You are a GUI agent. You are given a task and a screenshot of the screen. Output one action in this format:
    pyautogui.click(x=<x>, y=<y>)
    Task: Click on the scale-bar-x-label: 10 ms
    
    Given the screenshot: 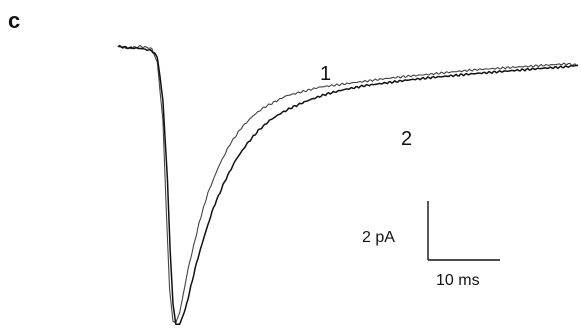 What is the action you would take?
    pyautogui.click(x=458, y=280)
    